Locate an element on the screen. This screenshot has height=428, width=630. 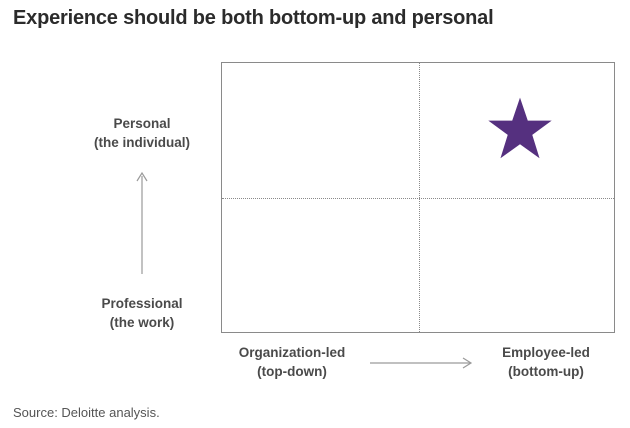
y-axis-top-label: Personal (the individual) is located at coordinates (142, 133).